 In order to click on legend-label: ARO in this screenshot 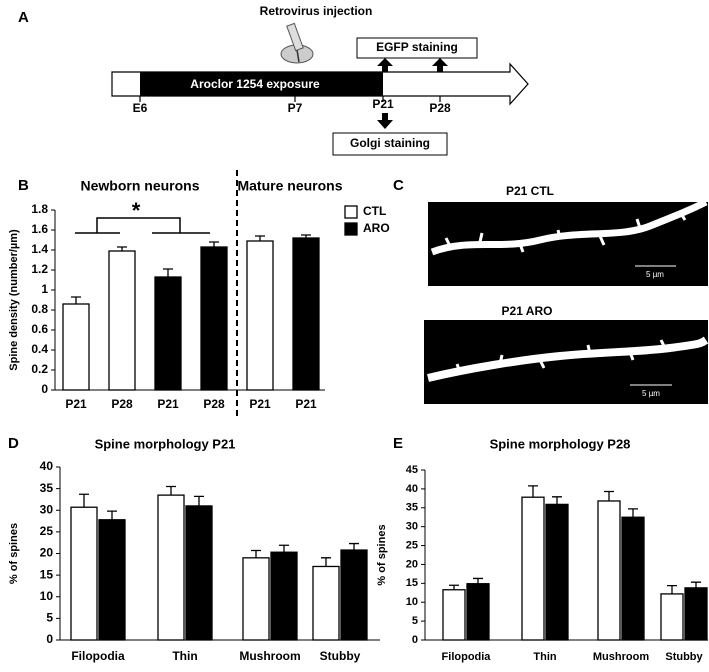, I will do `click(376, 228)`.